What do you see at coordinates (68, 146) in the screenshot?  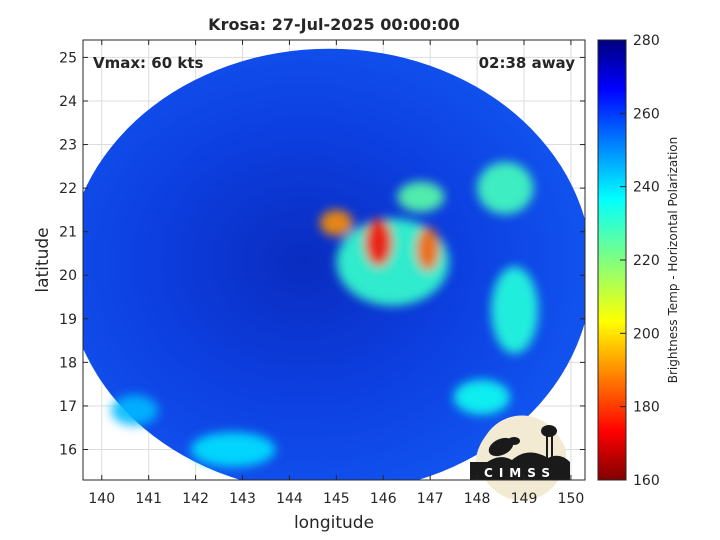 I see `y-tick-label-7: 23` at bounding box center [68, 146].